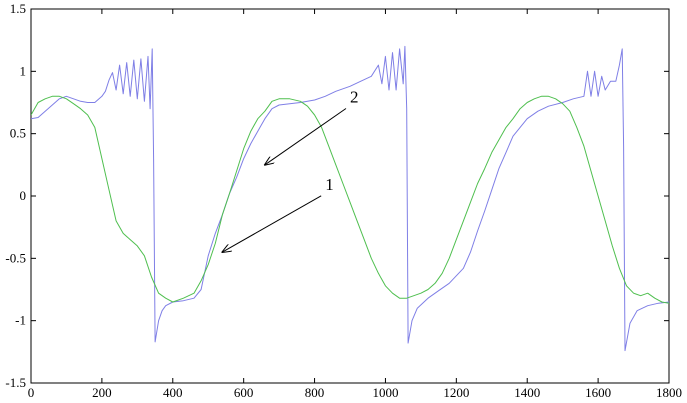 The width and height of the screenshot is (687, 403). I want to click on x-tick-label: 800, so click(315, 392).